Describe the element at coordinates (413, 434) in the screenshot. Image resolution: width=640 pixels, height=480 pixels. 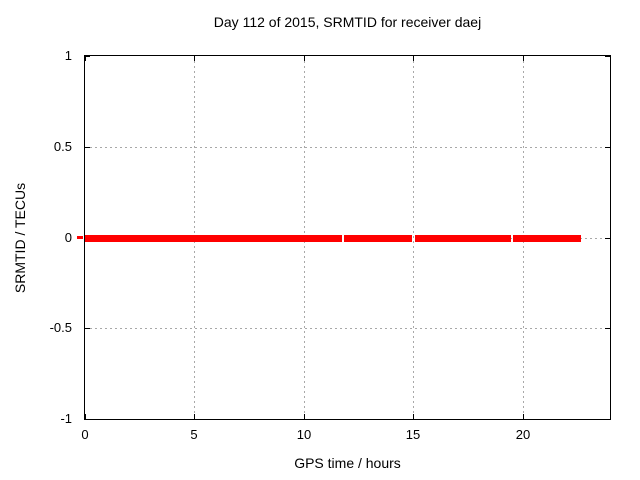
I see `x-tick-label-15: 15` at that location.